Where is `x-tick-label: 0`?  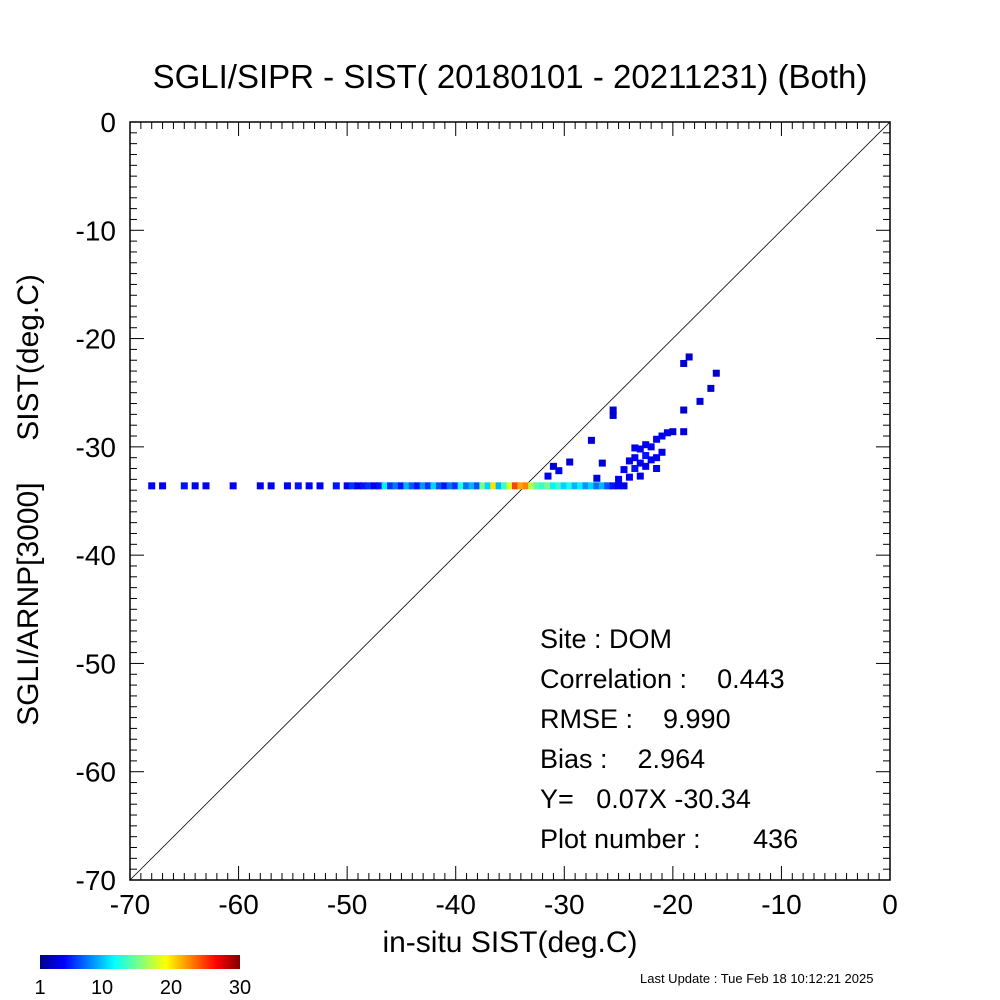
x-tick-label: 0 is located at coordinates (890, 904).